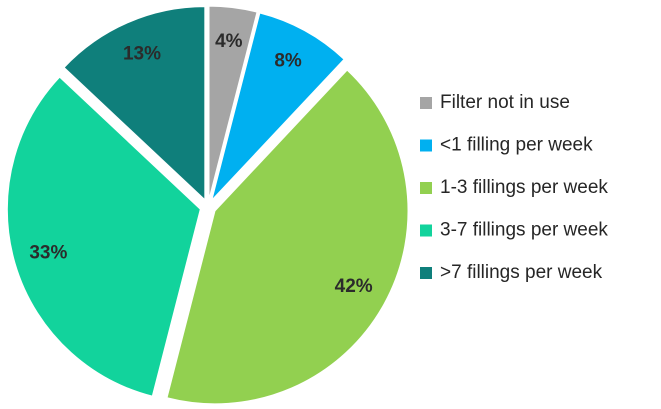 This screenshot has height=409, width=661. I want to click on legend-label: >7 fillings per week, so click(521, 272).